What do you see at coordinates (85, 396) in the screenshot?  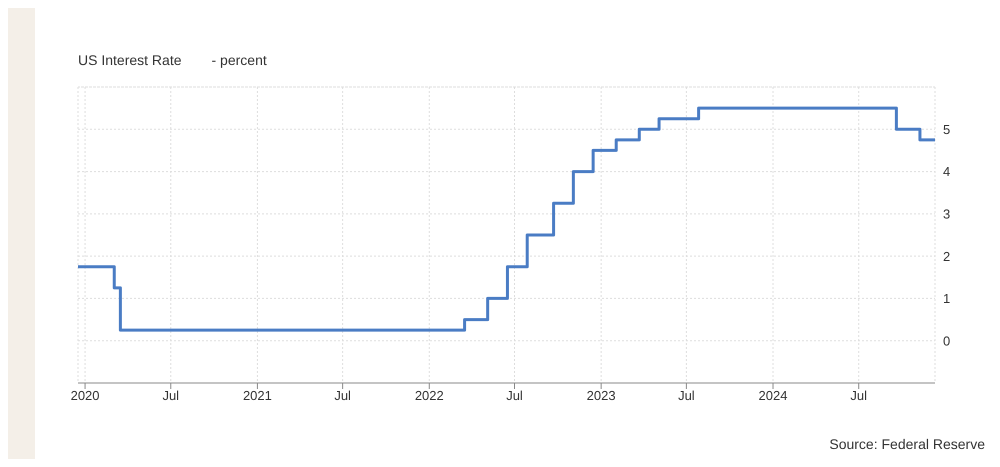 I see `x-tick-label: 2020` at bounding box center [85, 396].